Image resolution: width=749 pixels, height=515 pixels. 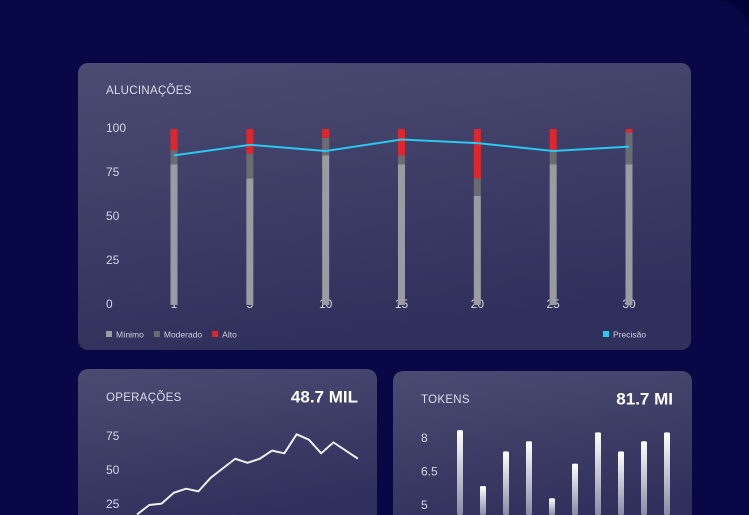 I want to click on y-tick-label: 6.5, so click(x=429, y=472).